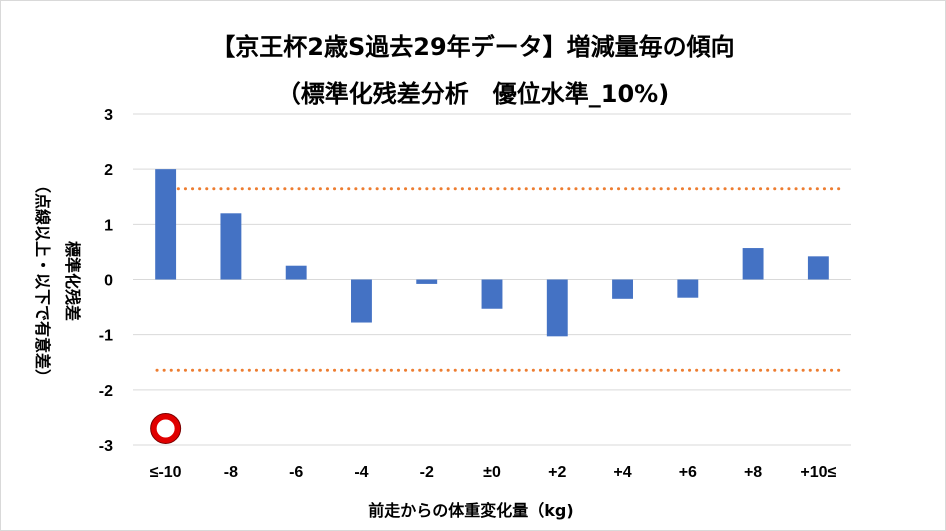  I want to click on x-tick-label: +2, so click(557, 472).